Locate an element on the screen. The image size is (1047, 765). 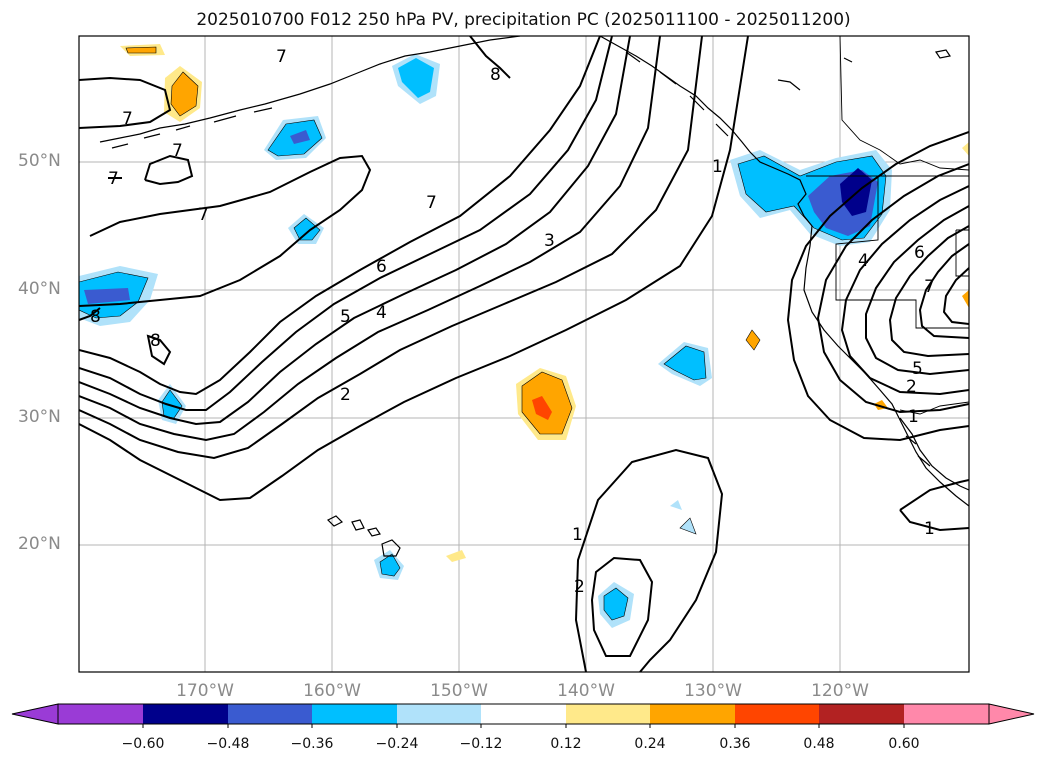
colorbar-extend-max is located at coordinates (1011, 714).